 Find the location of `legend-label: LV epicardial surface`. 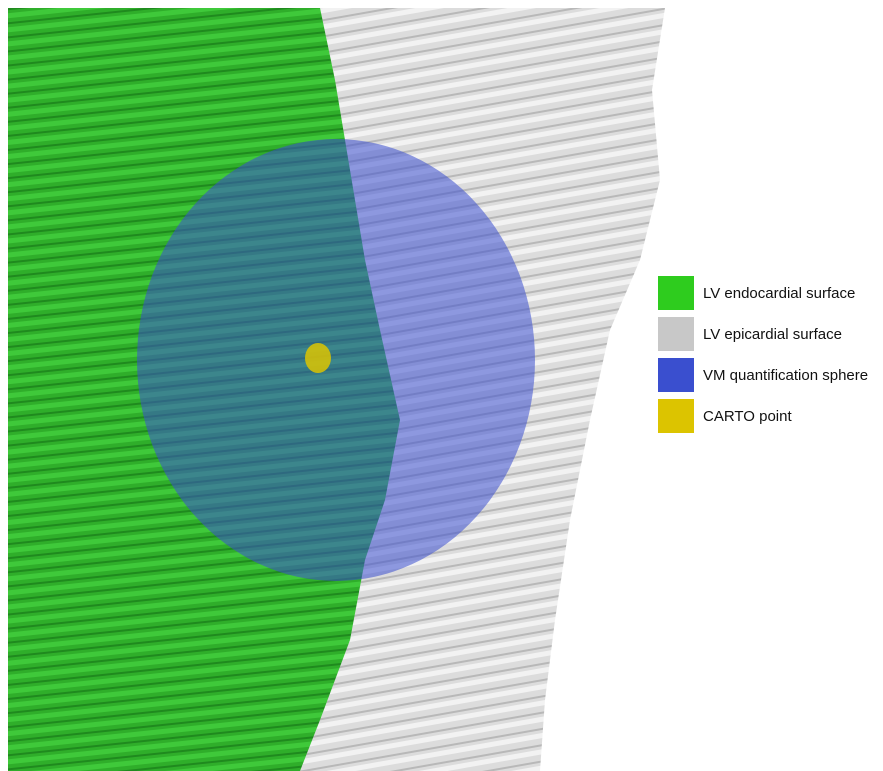

legend-label: LV epicardial surface is located at coordinates (772, 334).